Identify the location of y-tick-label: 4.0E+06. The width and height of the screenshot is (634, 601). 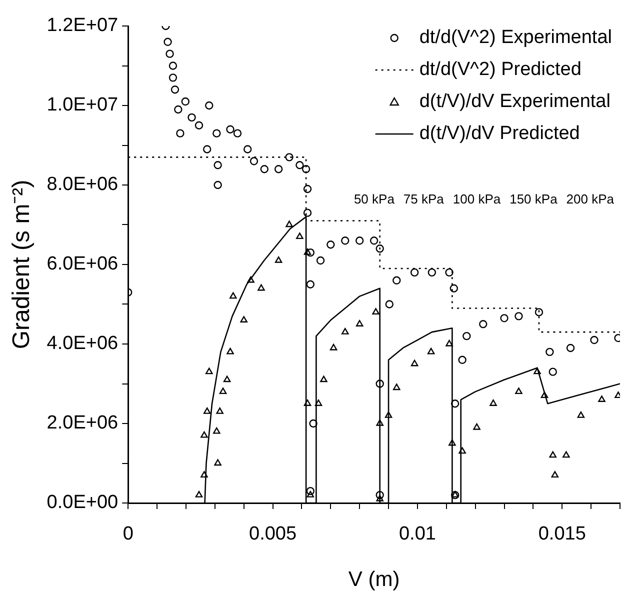
(82, 343).